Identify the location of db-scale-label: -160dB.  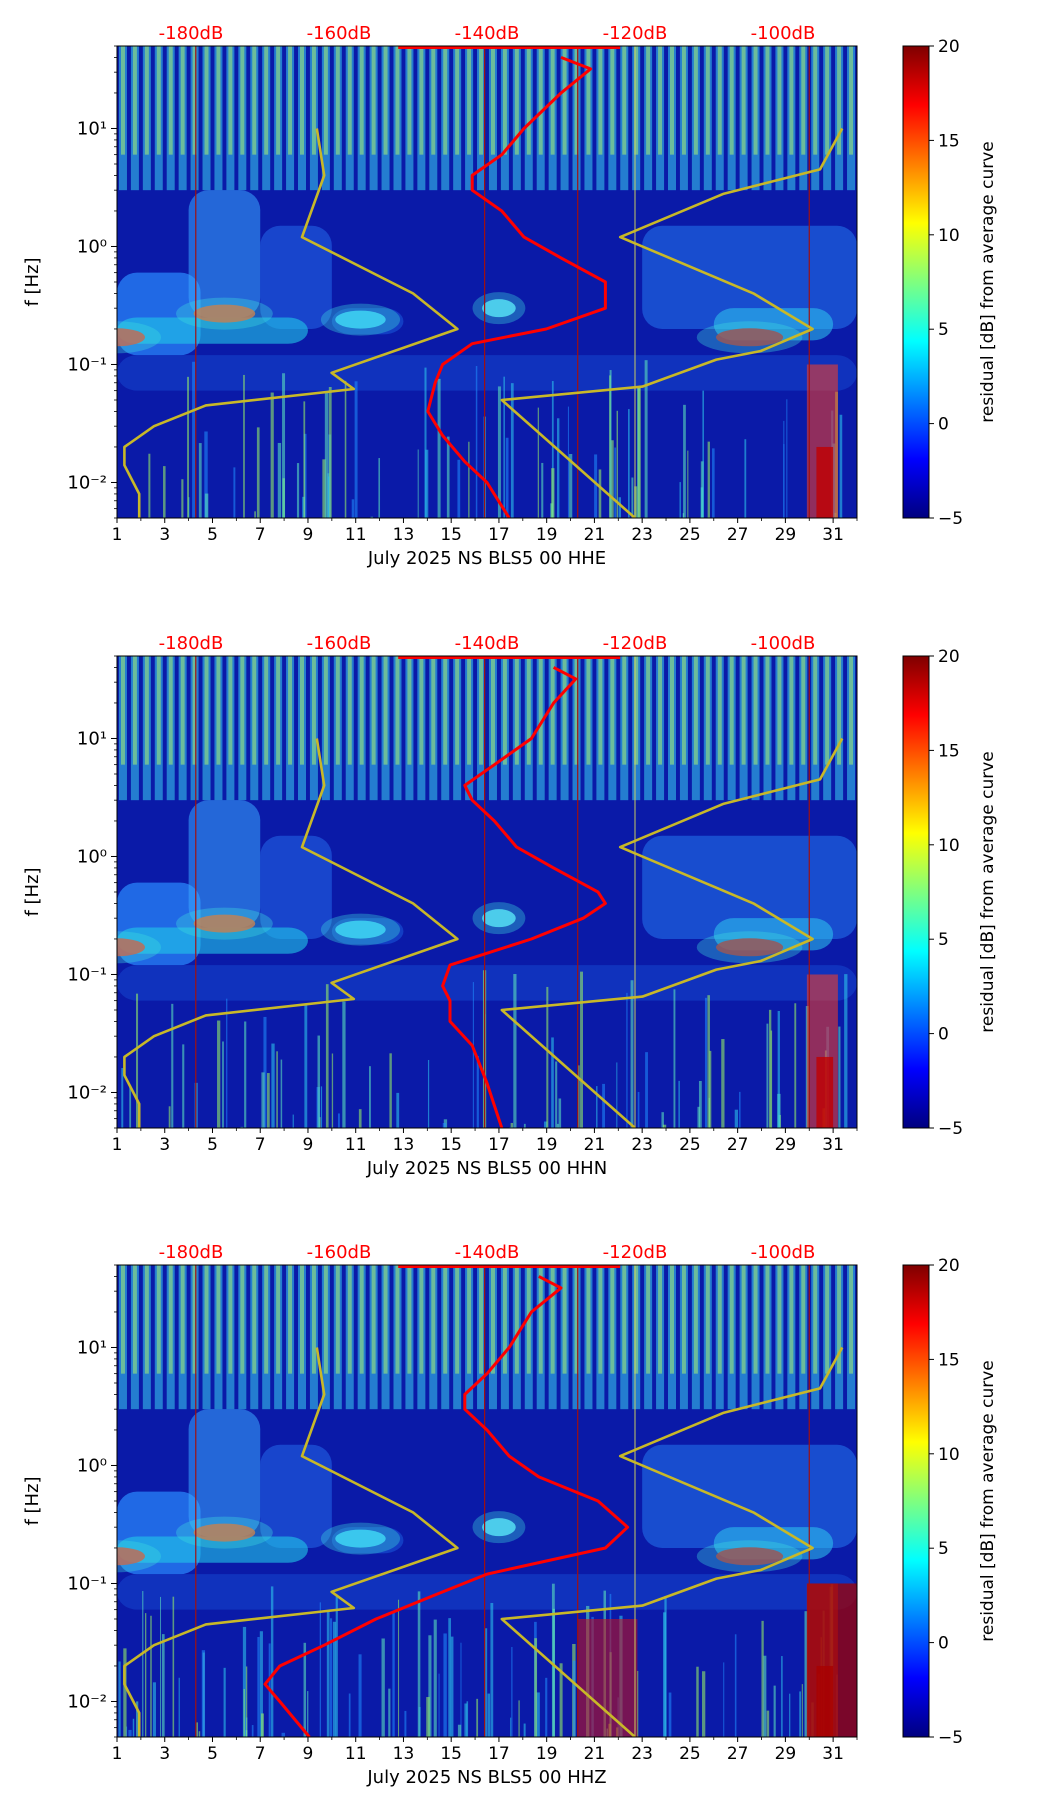
(339, 643).